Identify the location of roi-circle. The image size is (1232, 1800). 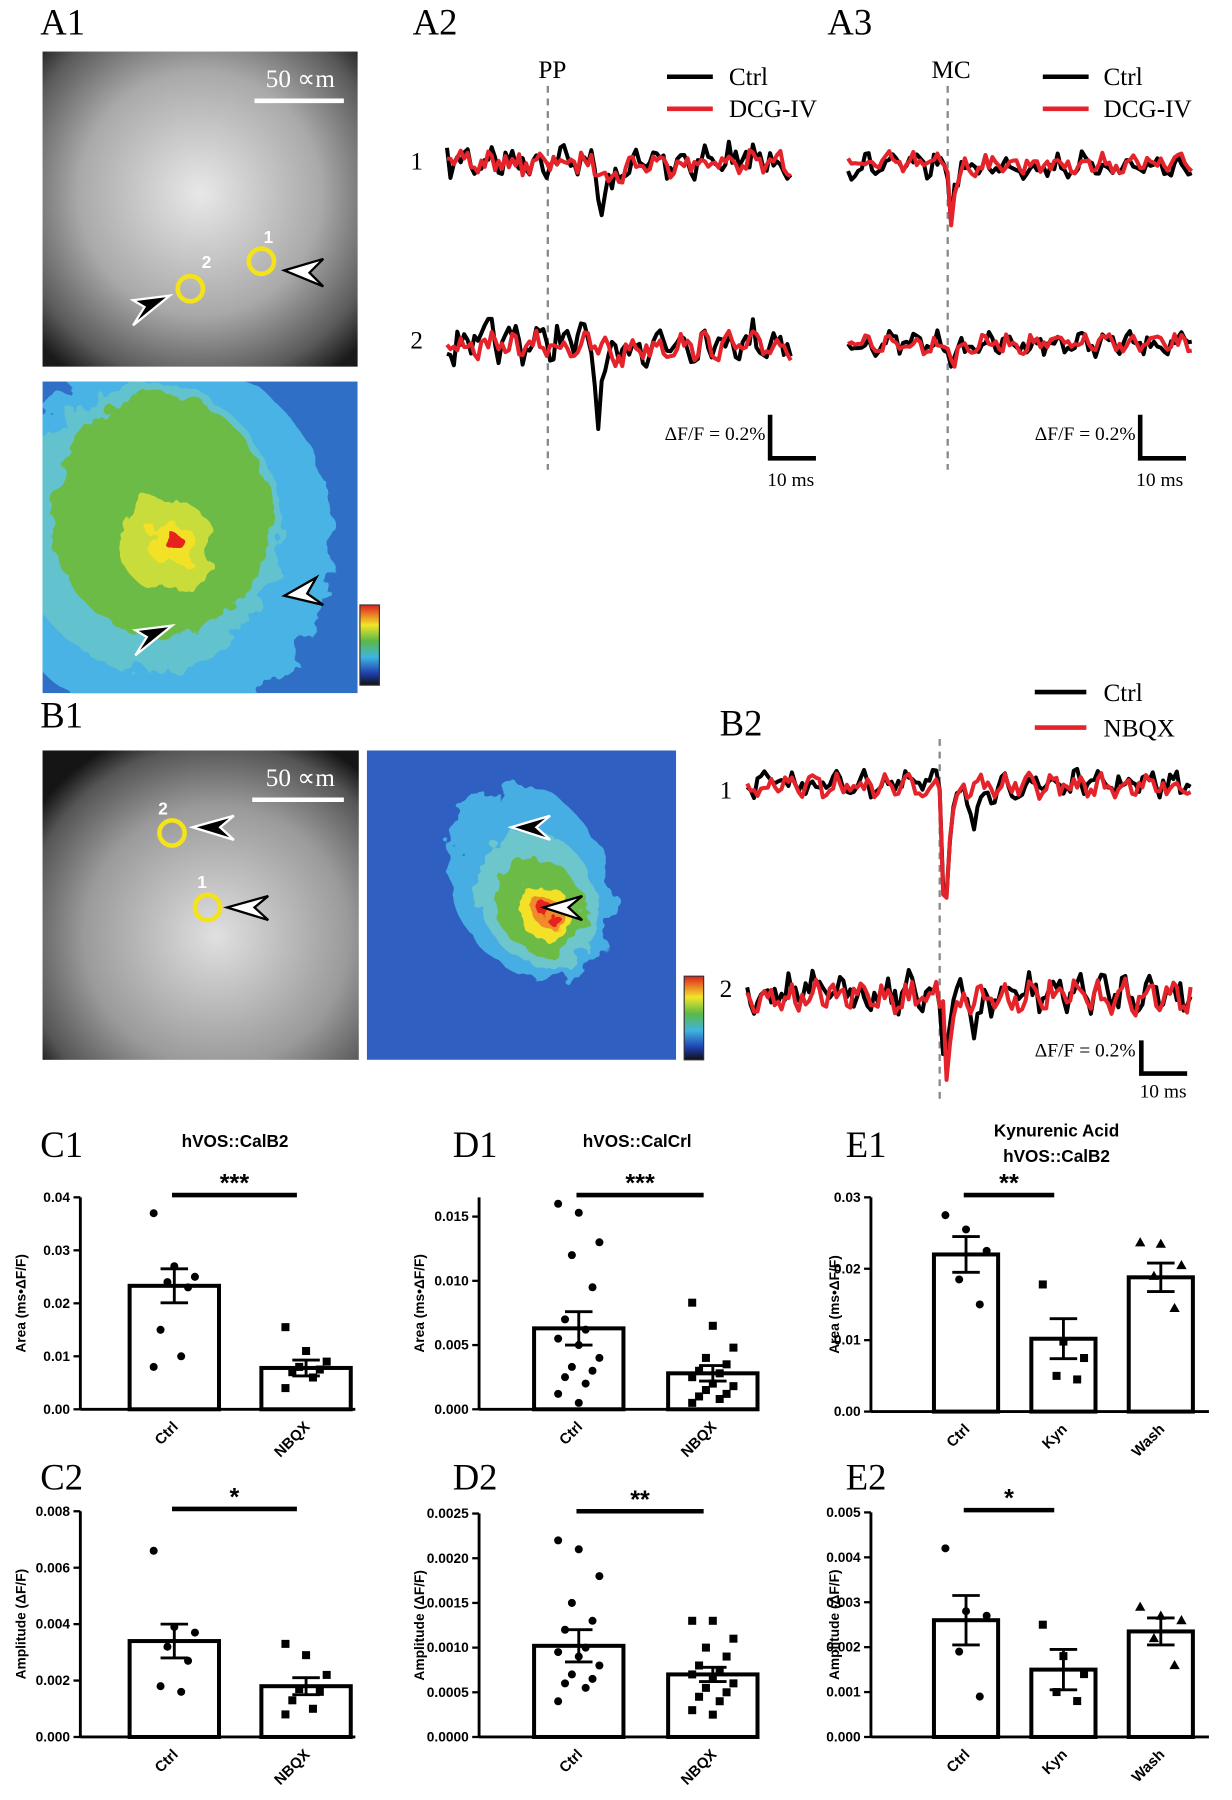
(207, 907).